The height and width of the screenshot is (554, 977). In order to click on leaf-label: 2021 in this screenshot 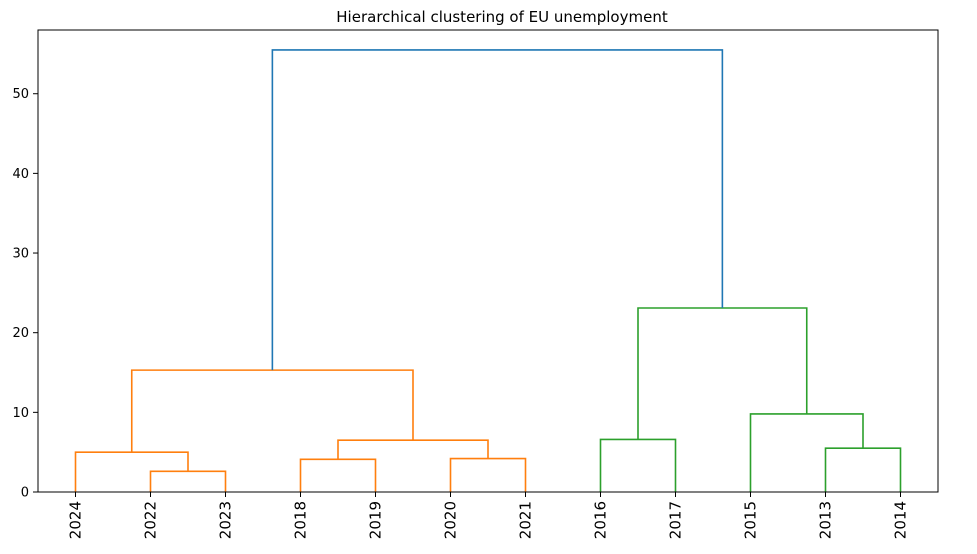, I will do `click(526, 520)`.